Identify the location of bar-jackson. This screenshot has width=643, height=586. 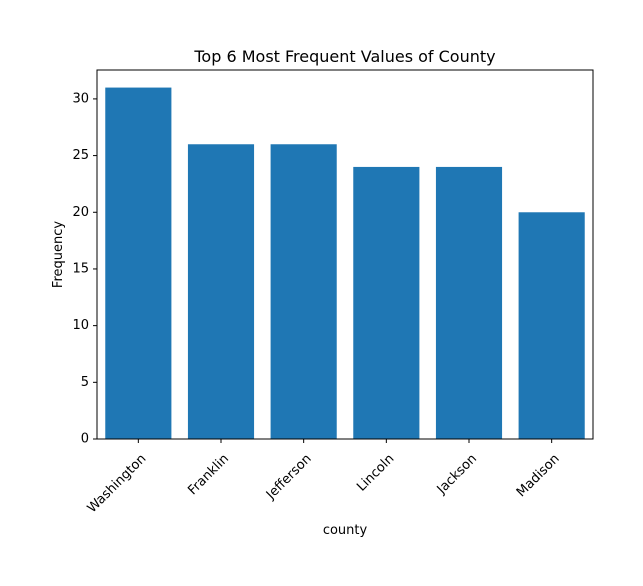
(469, 302).